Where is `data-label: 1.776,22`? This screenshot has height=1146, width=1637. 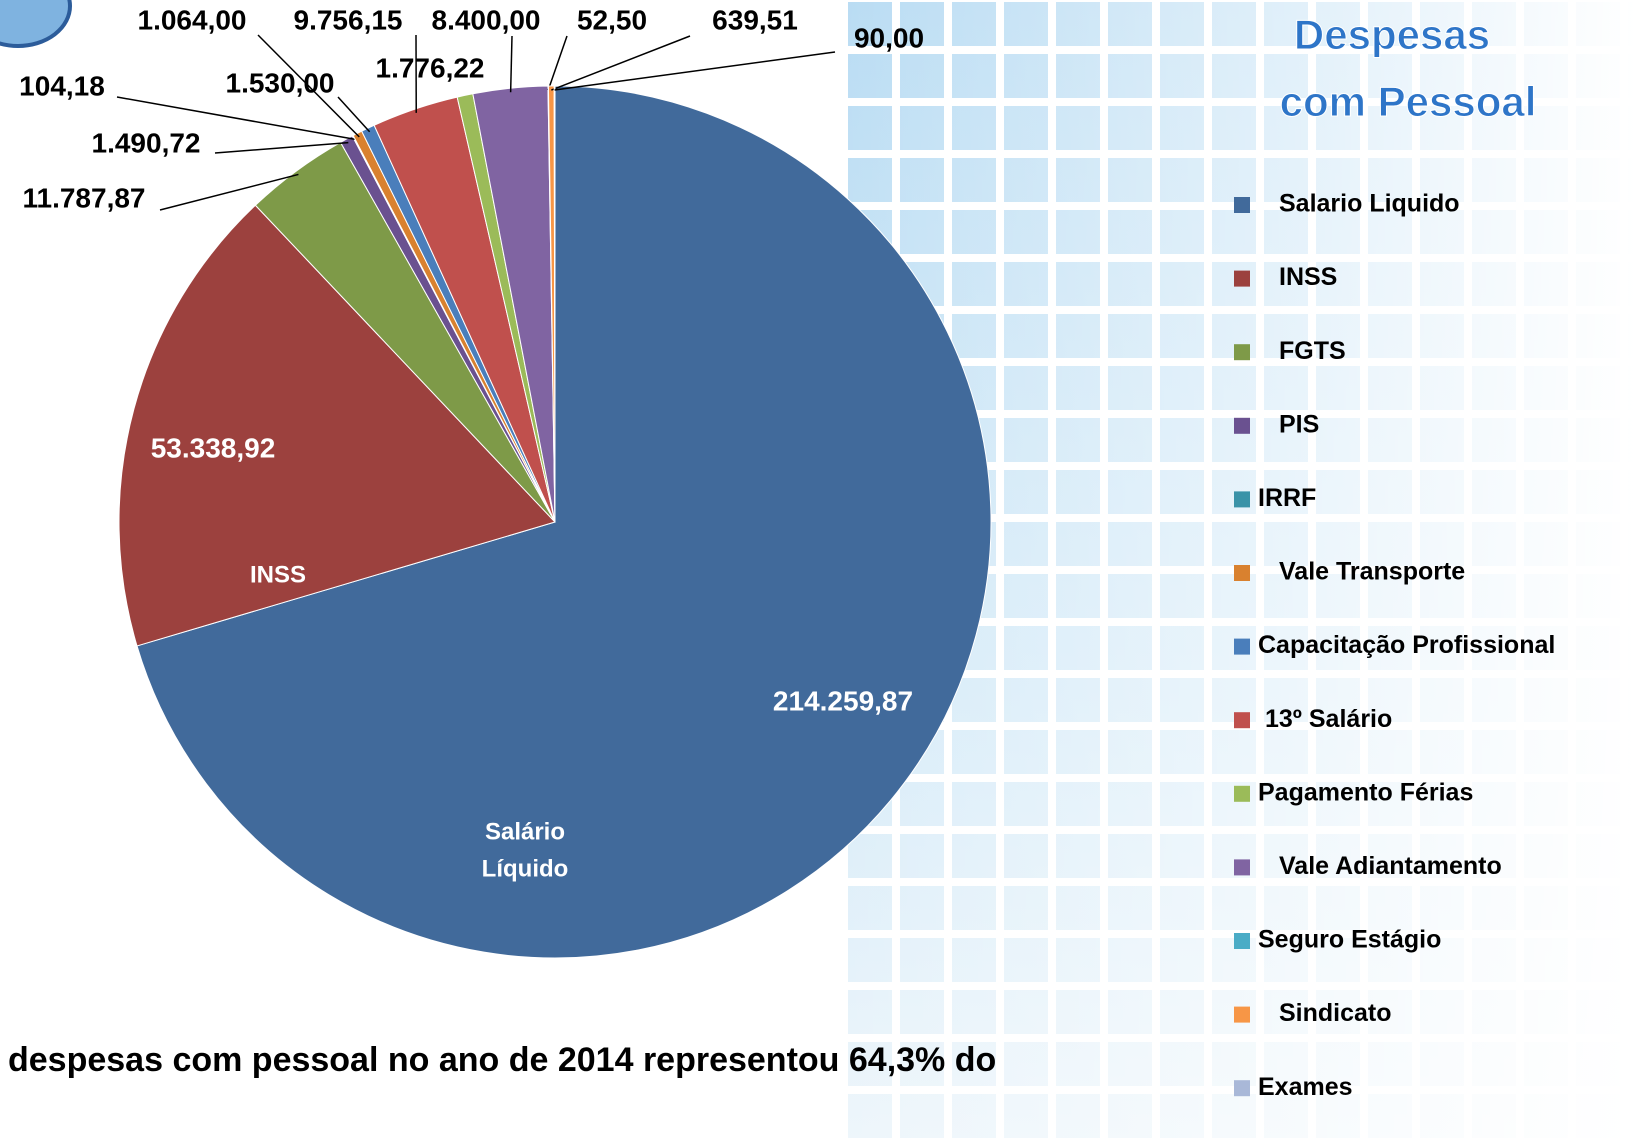
data-label: 1.776,22 is located at coordinates (430, 67).